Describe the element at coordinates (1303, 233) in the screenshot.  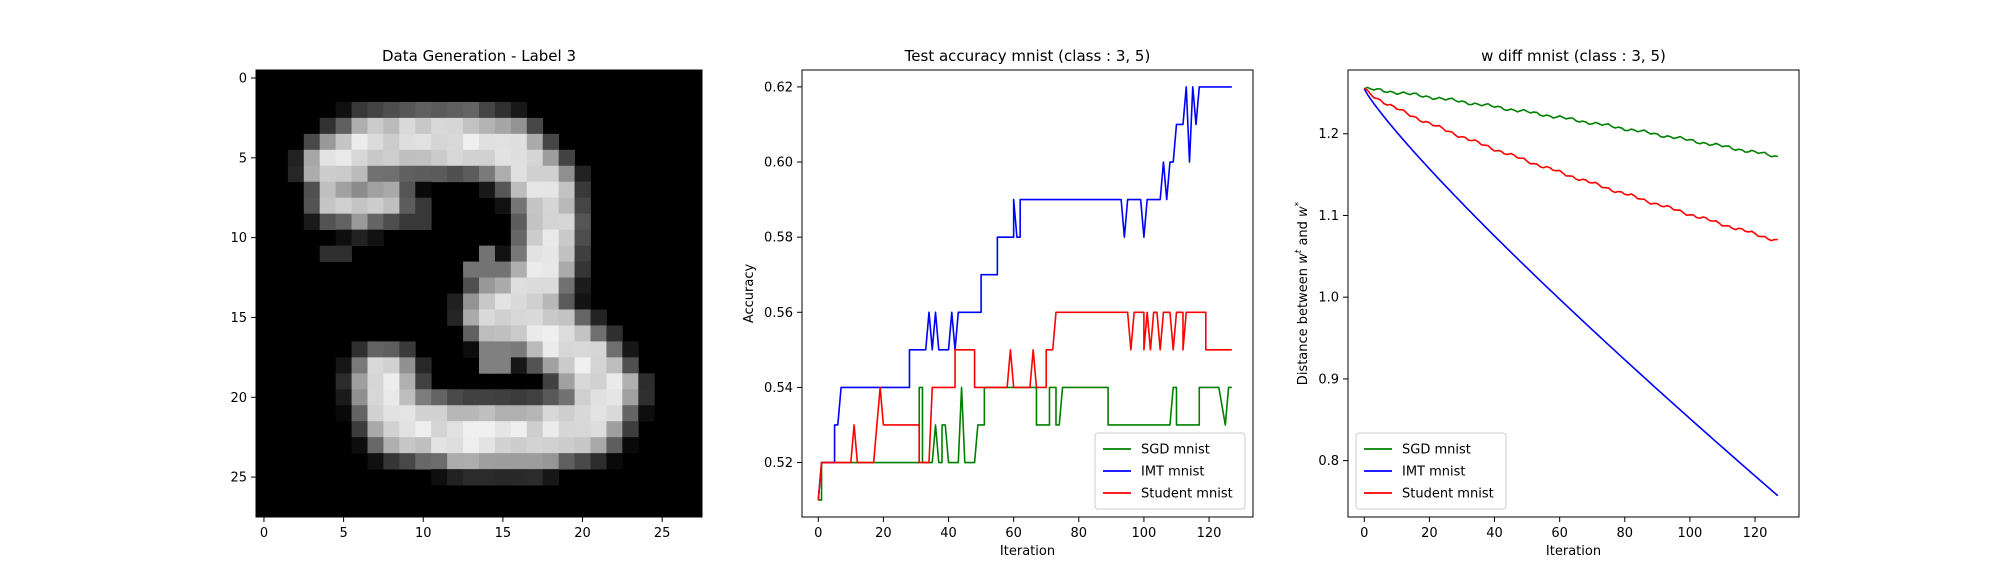
I see `y-axis-label-part: and` at that location.